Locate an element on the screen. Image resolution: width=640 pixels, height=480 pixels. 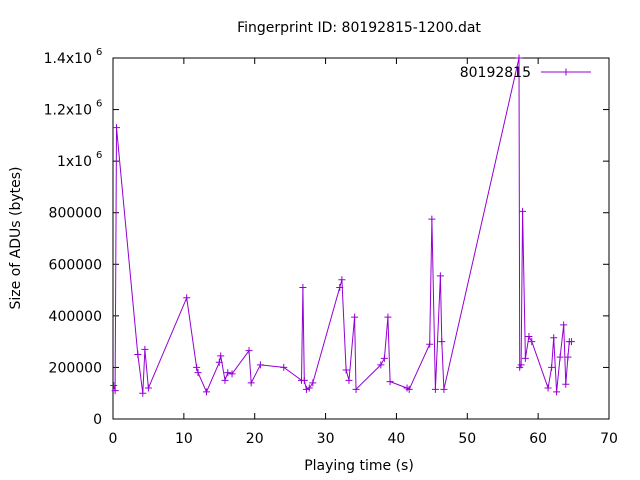
legend: 80192815 is located at coordinates (525, 73).